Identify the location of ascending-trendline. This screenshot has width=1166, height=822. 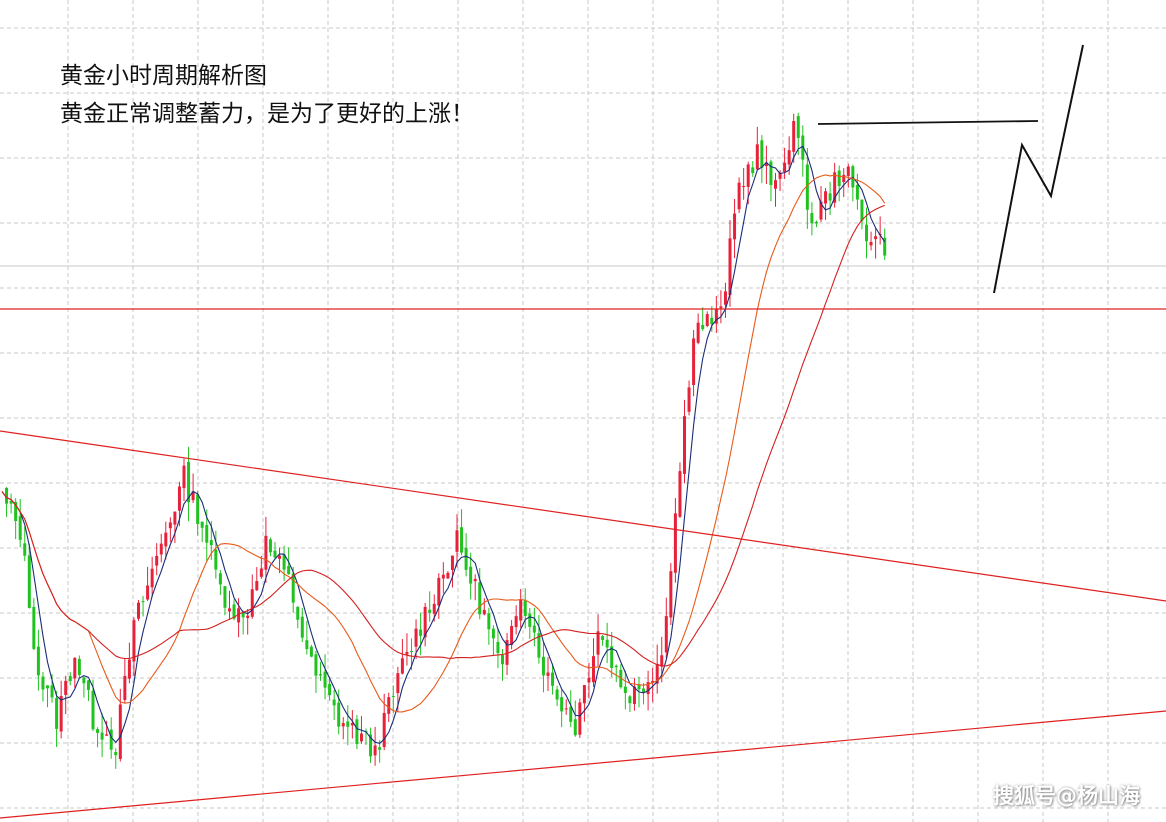
(583, 764).